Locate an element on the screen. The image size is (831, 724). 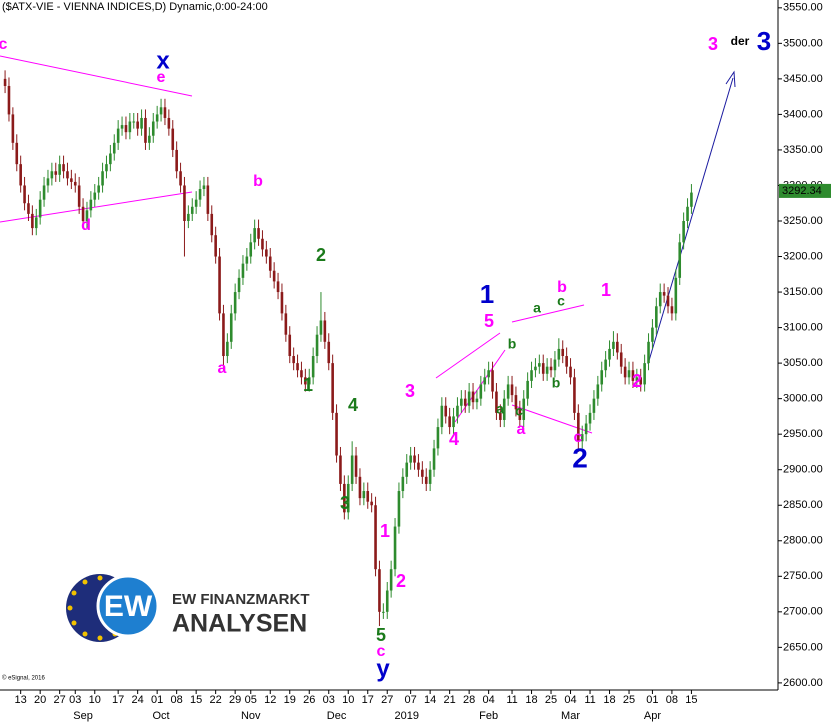
x-tick-label: 21 is located at coordinates (450, 700).